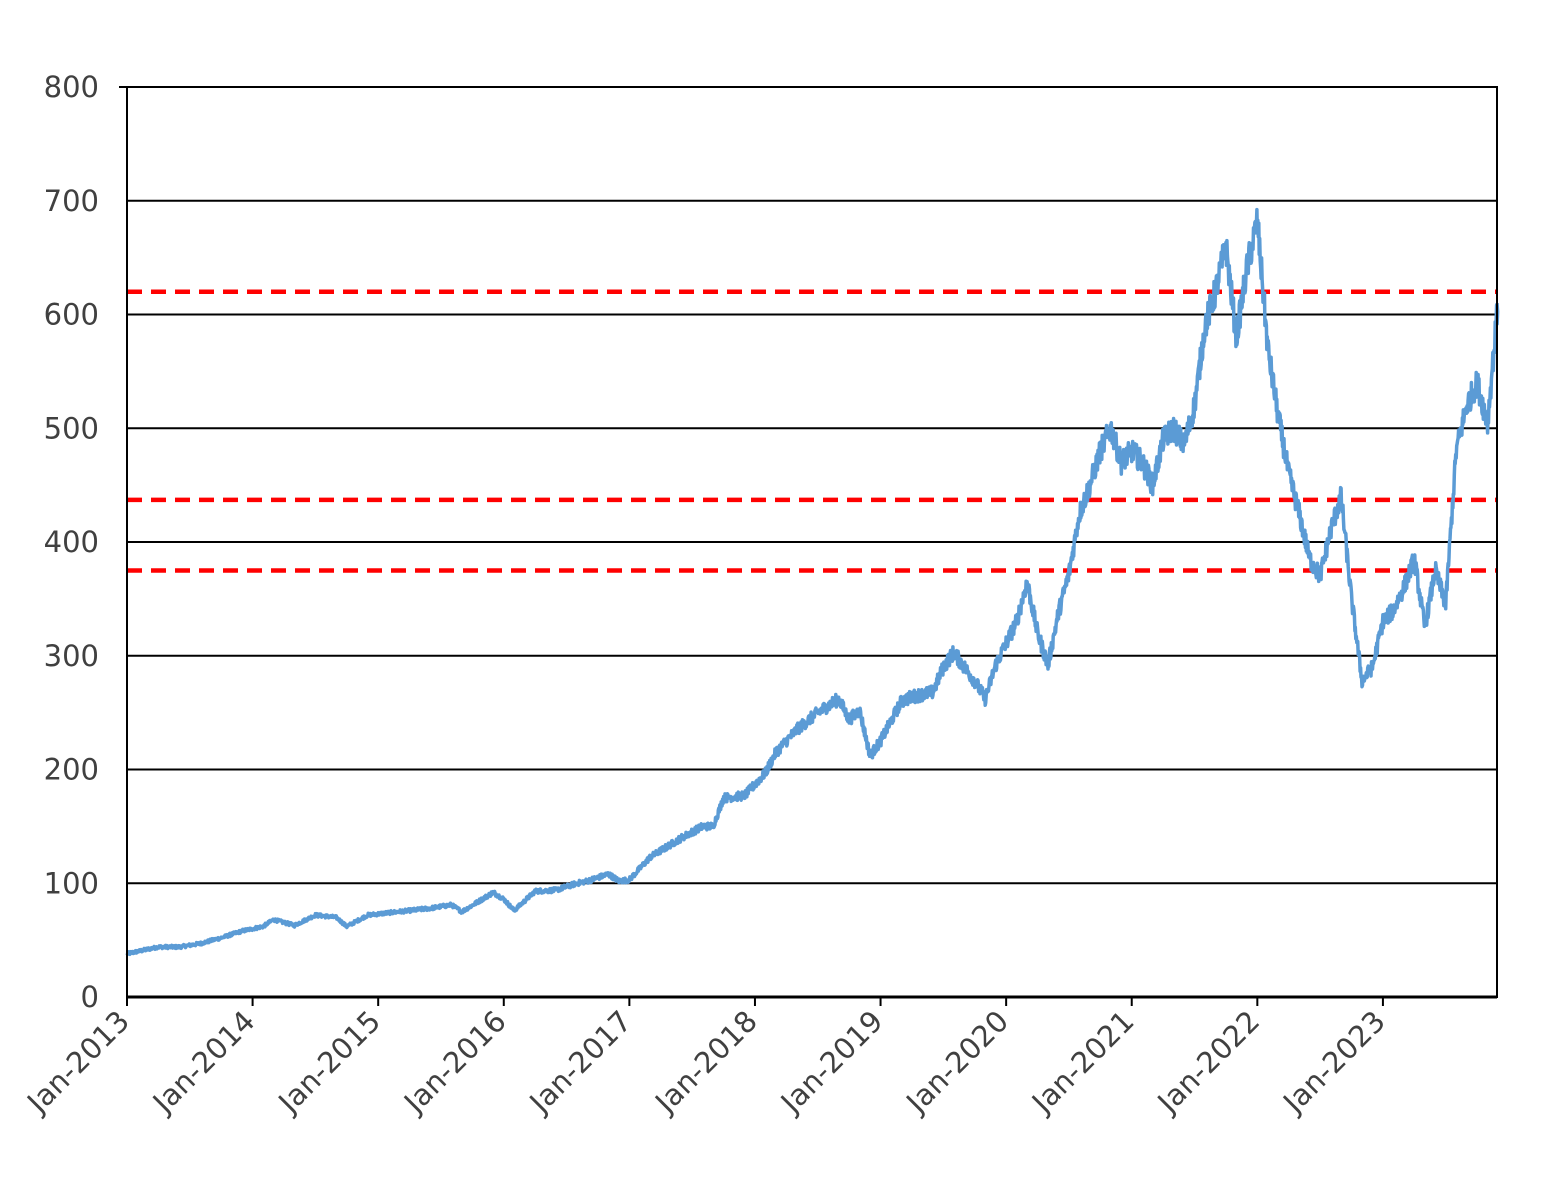 Image resolution: width=1549 pixels, height=1193 pixels. What do you see at coordinates (77, 1062) in the screenshot?
I see `x-tick-label: Jan-2013` at bounding box center [77, 1062].